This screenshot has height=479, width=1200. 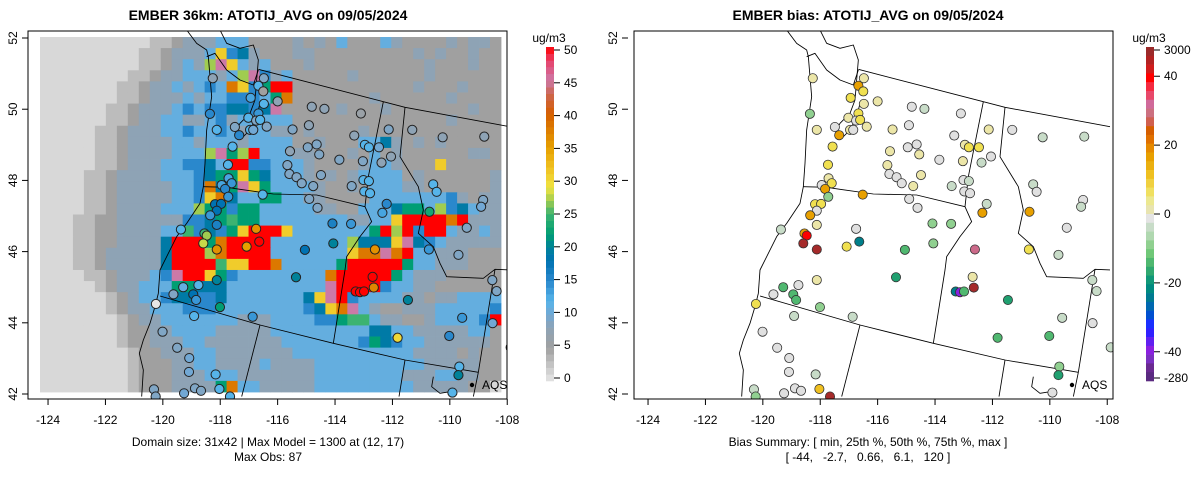 What do you see at coordinates (648, 420) in the screenshot?
I see `x-tick-label: -124` at bounding box center [648, 420].